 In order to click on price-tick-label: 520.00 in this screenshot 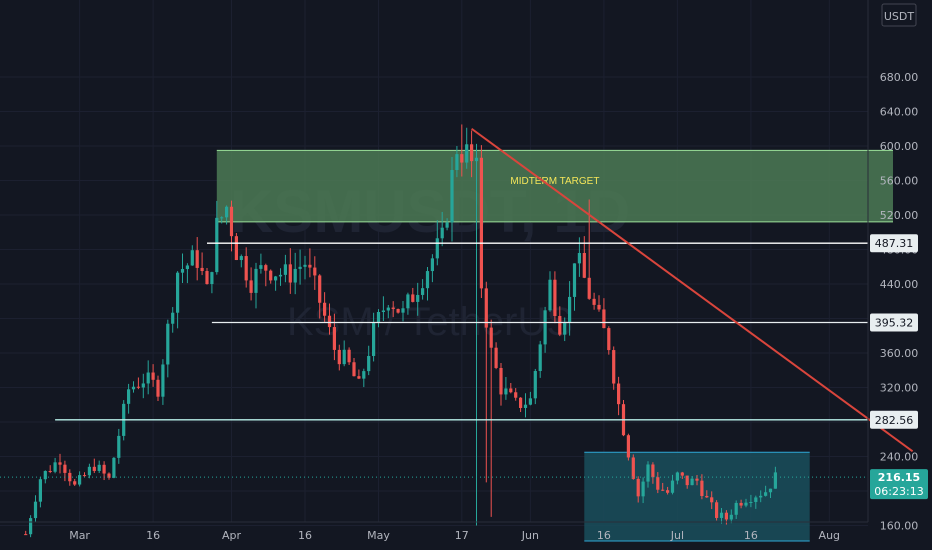, I will do `click(899, 215)`.